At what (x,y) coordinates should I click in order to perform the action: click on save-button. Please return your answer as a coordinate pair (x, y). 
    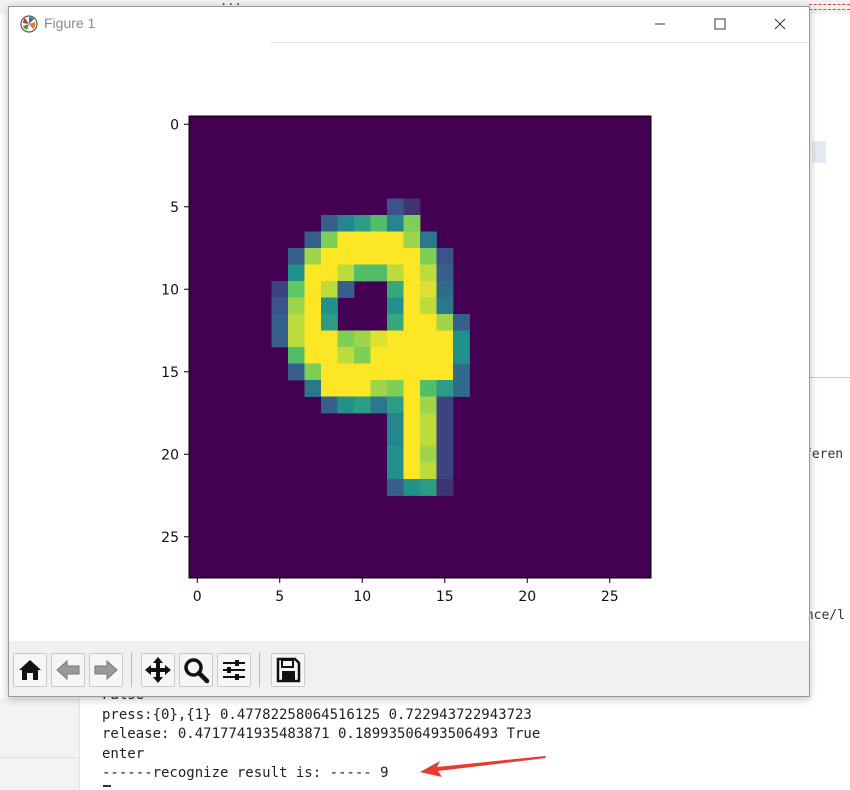
    Looking at the image, I should click on (288, 670).